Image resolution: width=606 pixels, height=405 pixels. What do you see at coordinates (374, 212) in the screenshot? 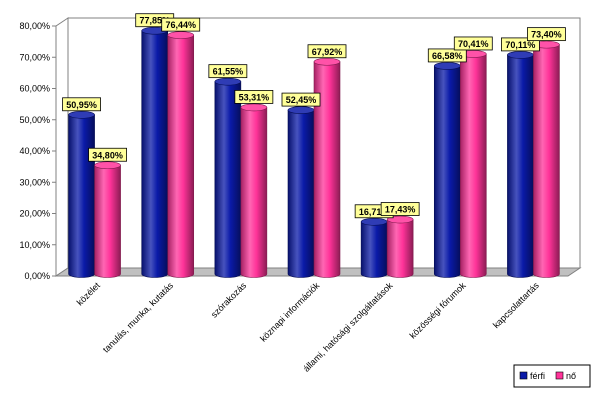
I see `data-label-text: 16,71%` at bounding box center [374, 212].